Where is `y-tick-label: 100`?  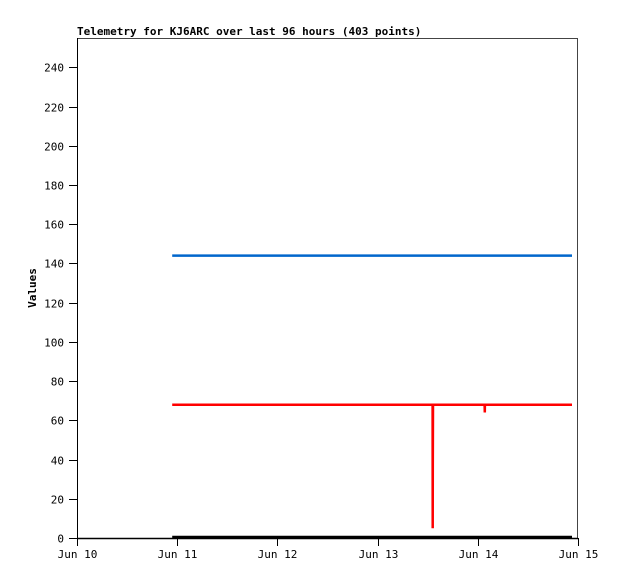 y-tick-label: 100 is located at coordinates (54, 343).